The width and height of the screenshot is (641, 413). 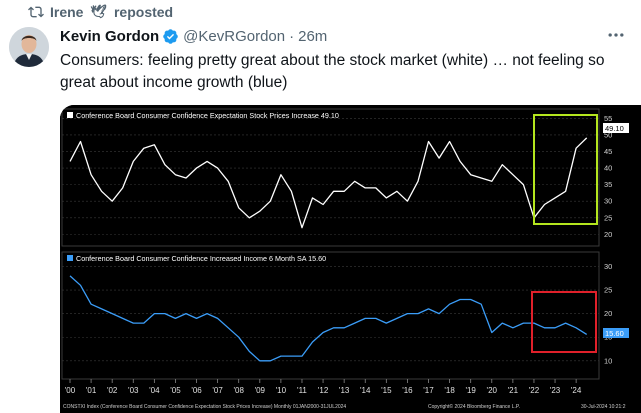 I want to click on y-tick-label: 10, so click(x=608, y=360).